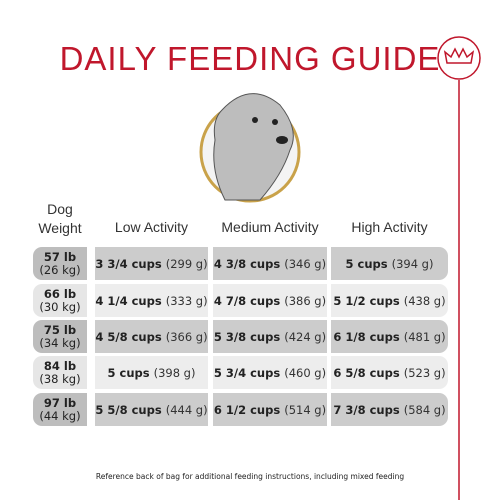 The height and width of the screenshot is (500, 500). I want to click on grams: (438 g), so click(424, 300).